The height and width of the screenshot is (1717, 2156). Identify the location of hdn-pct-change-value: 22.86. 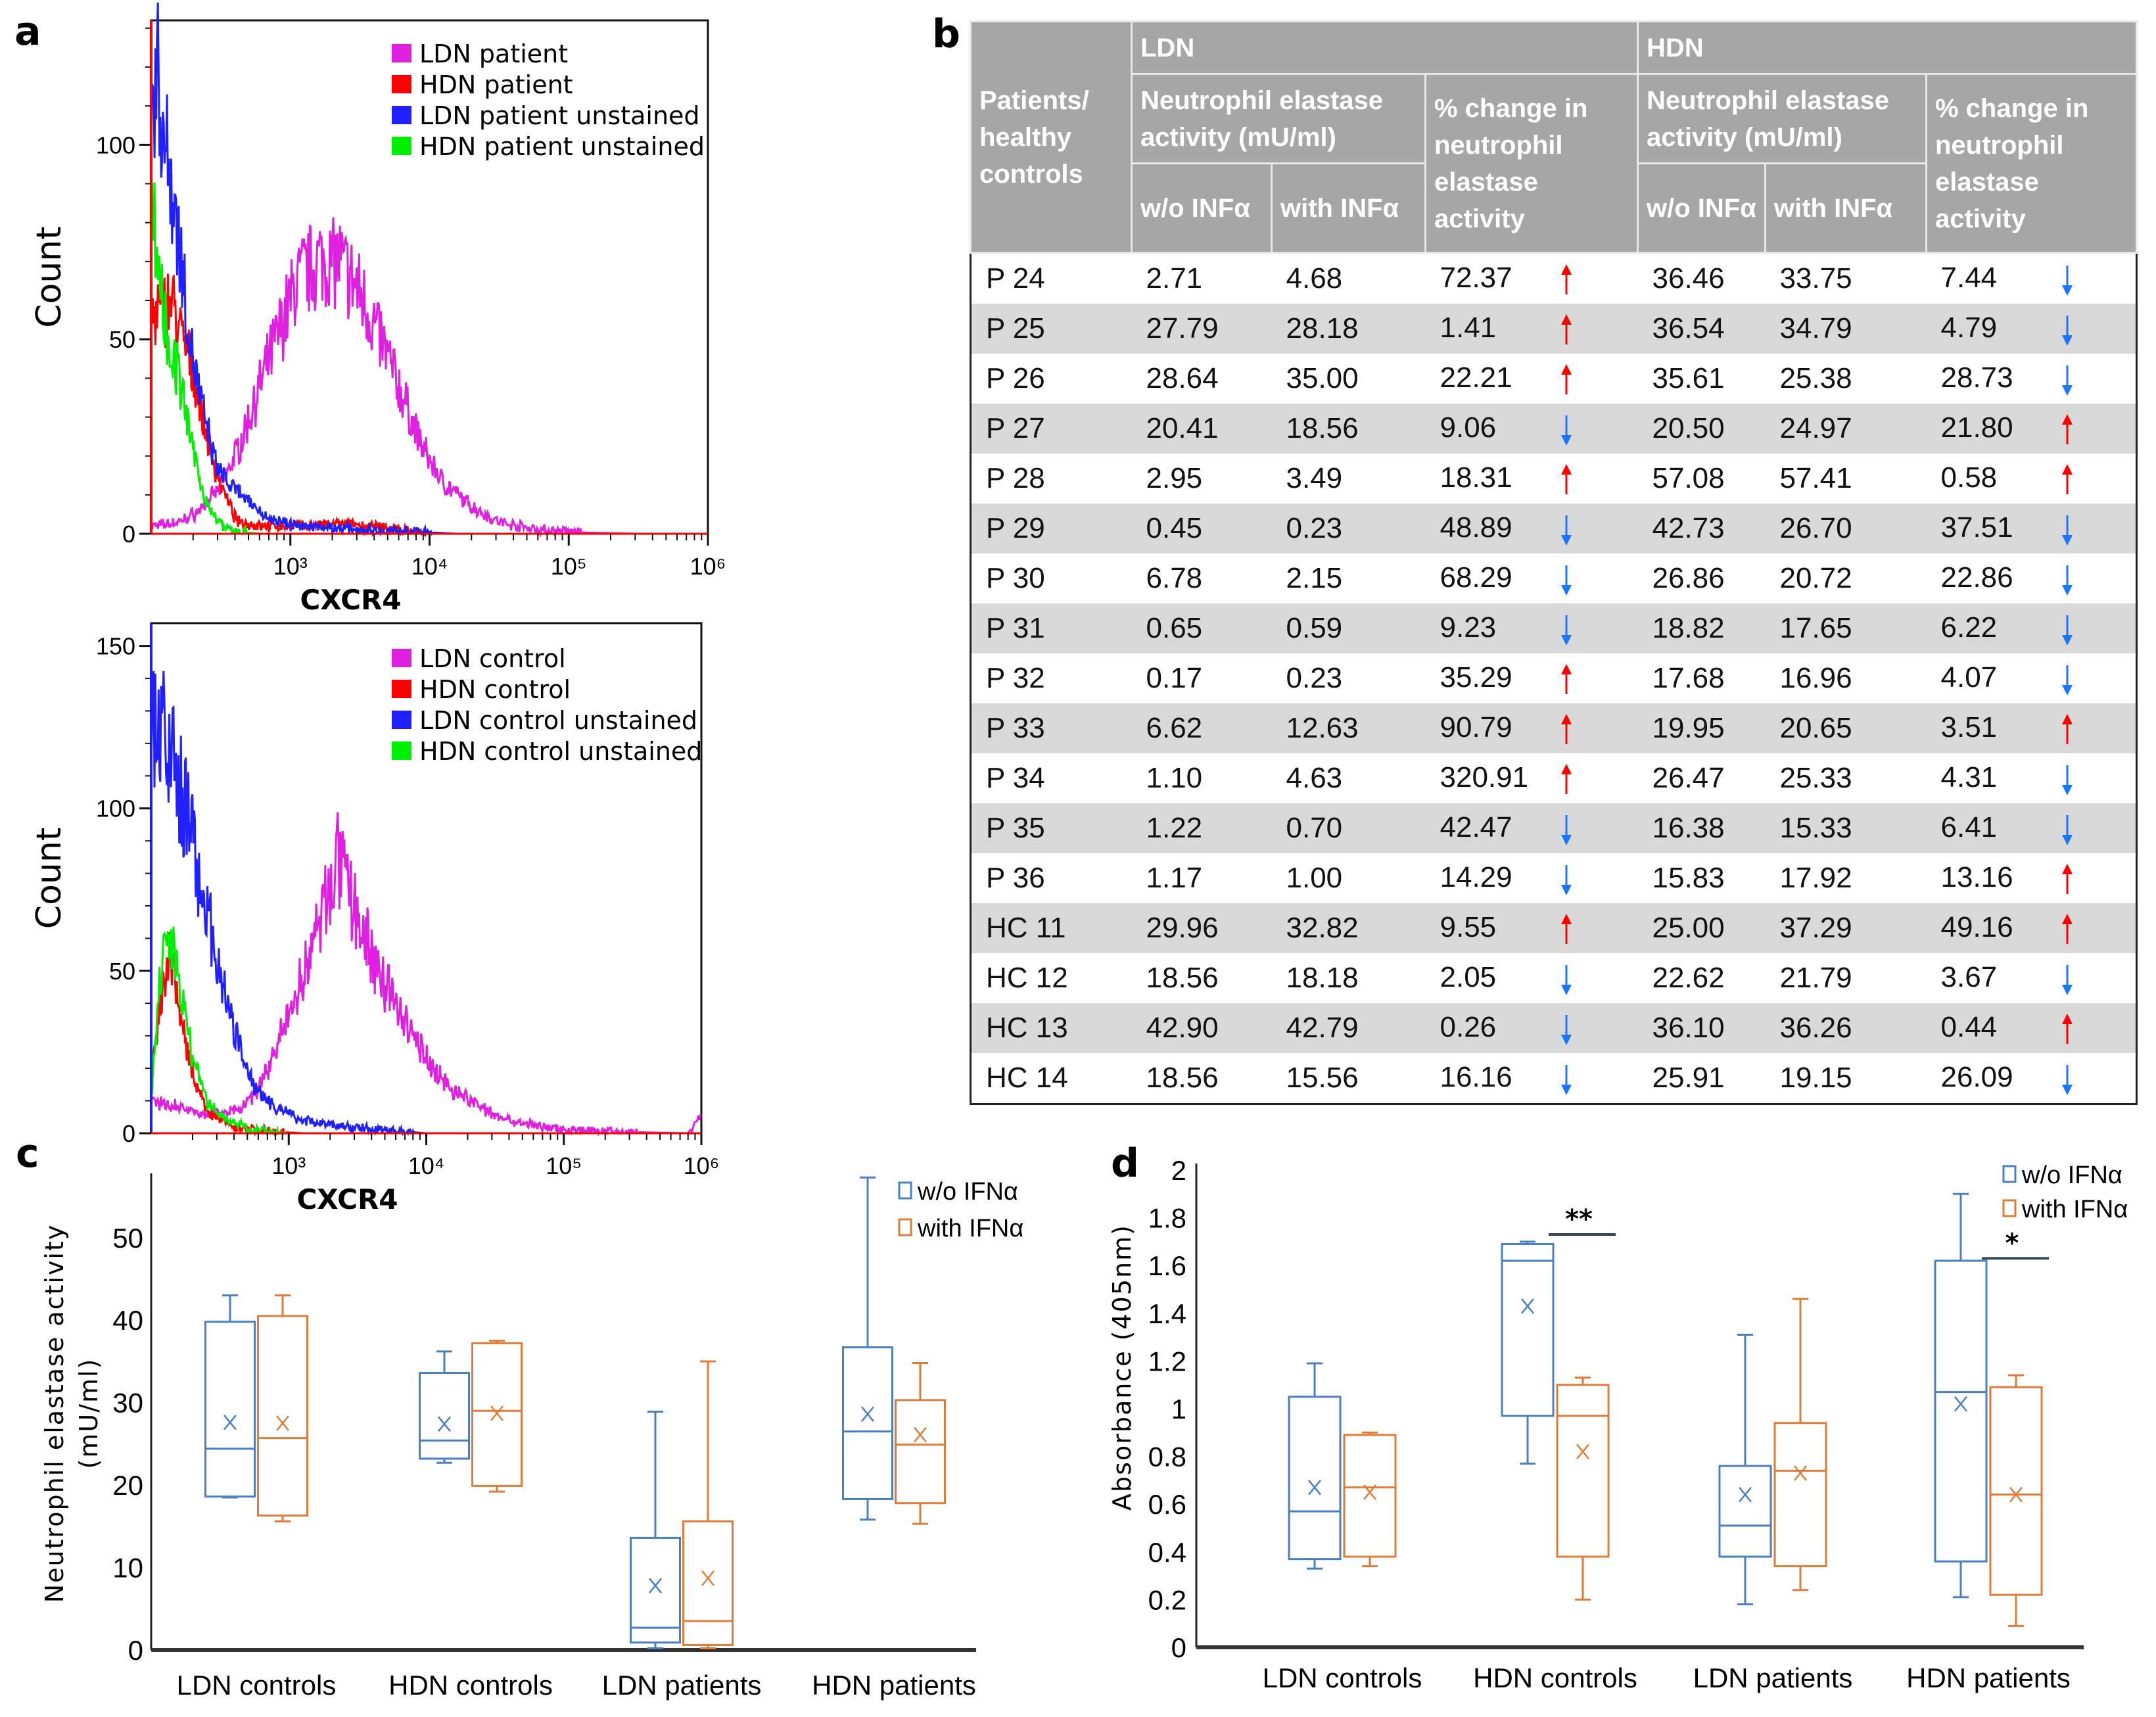
(1977, 577).